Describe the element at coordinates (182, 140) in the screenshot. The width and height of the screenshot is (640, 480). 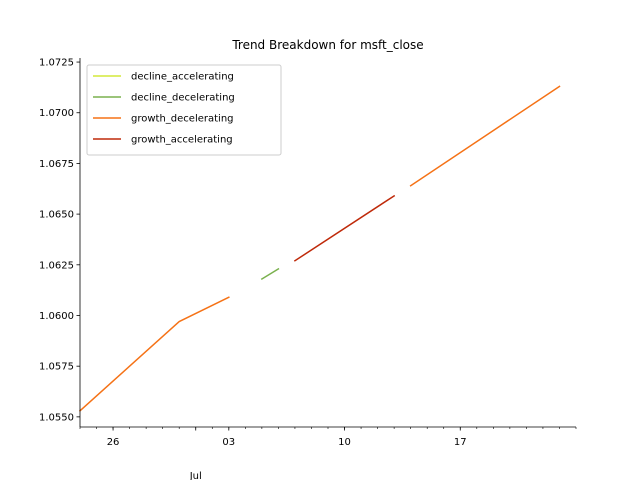
I see `legend-label-growth-accelerating: growth_accelerating` at that location.